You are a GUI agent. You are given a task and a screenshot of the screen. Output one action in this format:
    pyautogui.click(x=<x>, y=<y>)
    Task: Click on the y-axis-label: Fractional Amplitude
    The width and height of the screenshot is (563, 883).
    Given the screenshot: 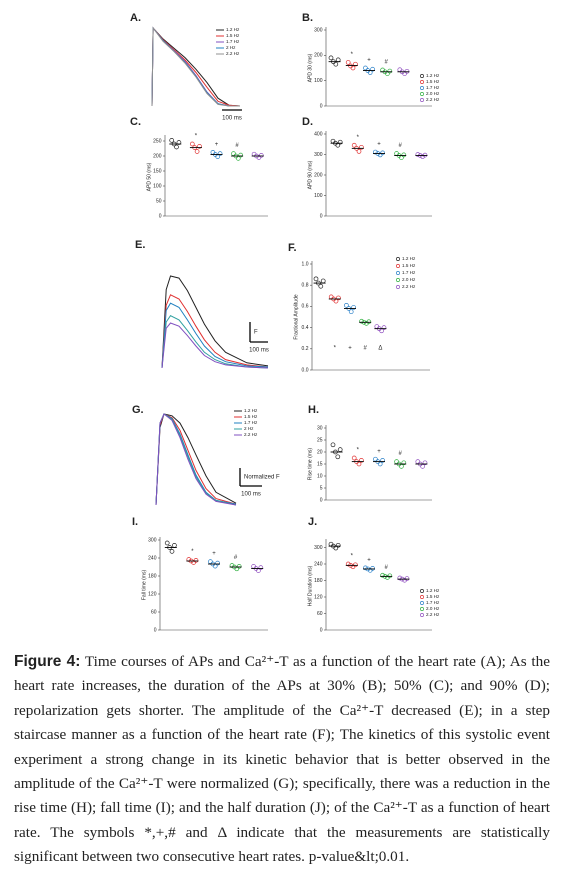 What is the action you would take?
    pyautogui.click(x=296, y=317)
    